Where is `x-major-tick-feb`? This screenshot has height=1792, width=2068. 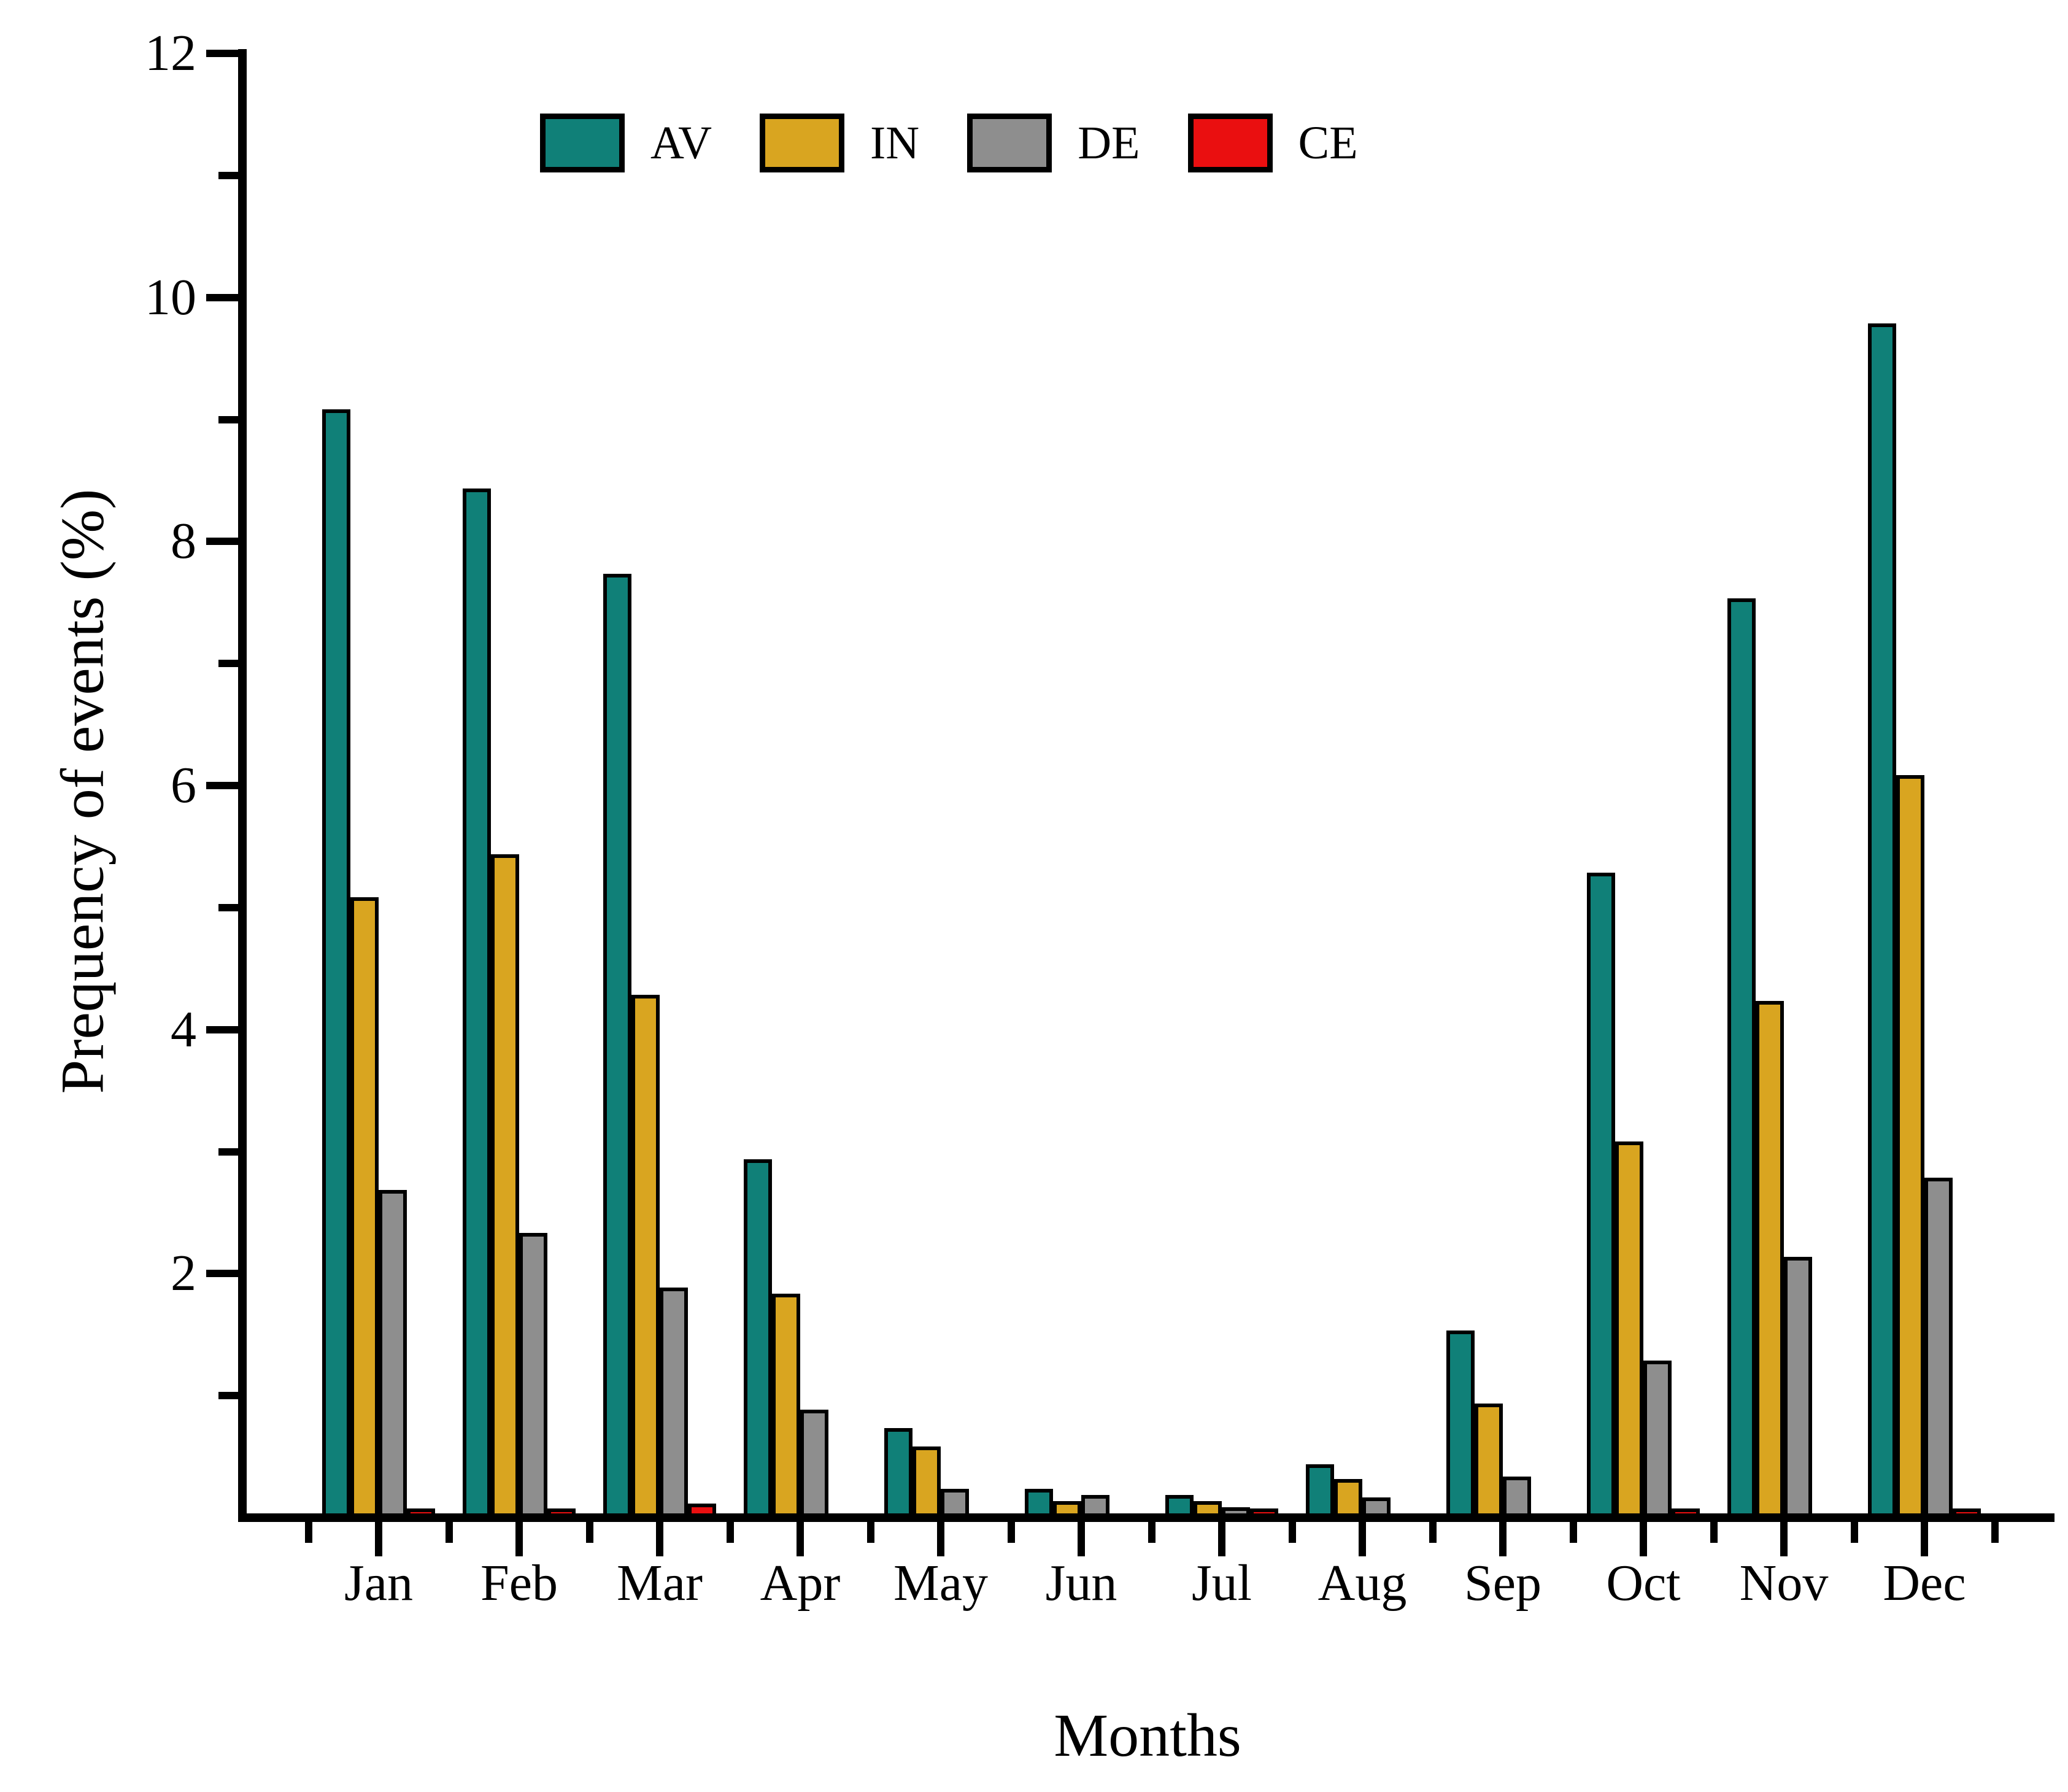
x-major-tick-feb is located at coordinates (519, 1539).